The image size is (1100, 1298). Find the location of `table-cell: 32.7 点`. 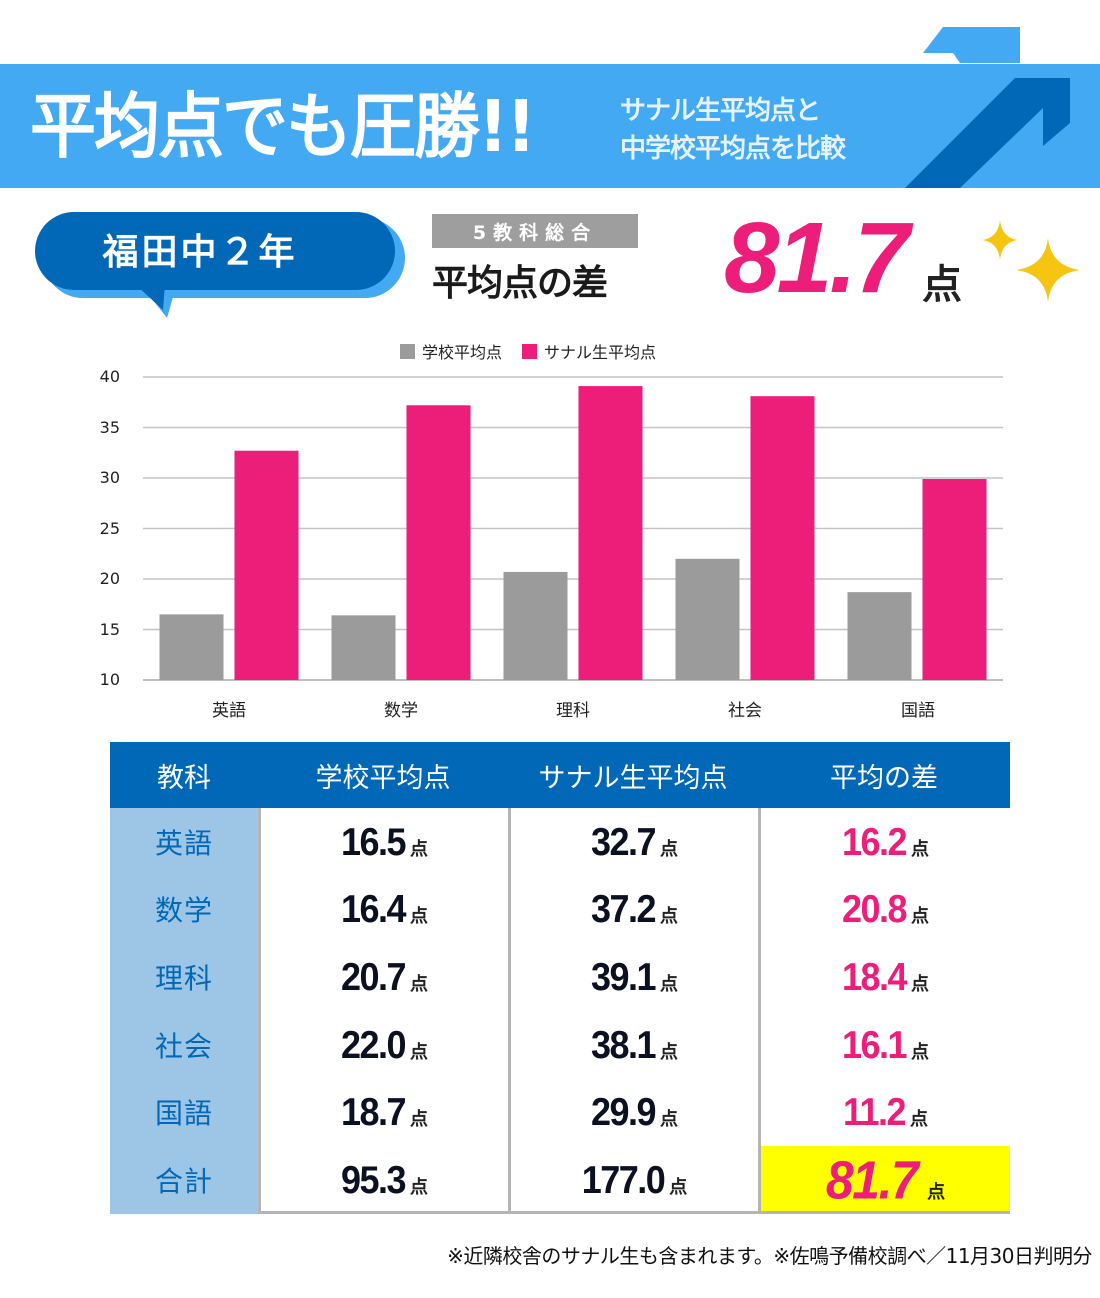

table-cell: 32.7 点 is located at coordinates (634, 842).